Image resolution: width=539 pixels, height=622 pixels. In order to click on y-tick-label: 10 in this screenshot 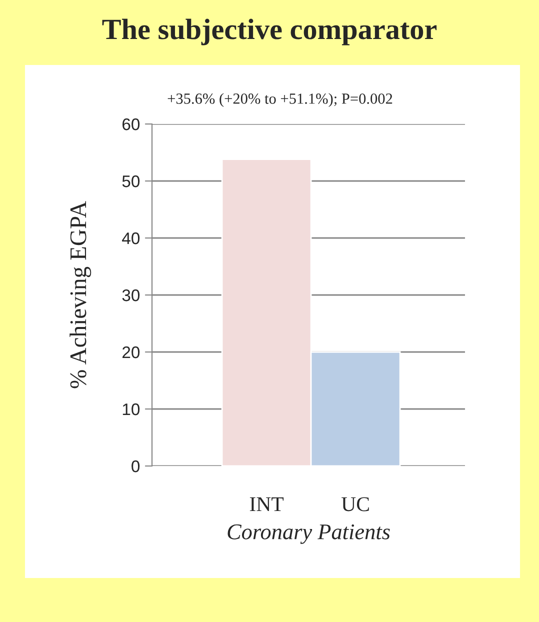, I will do `click(131, 409)`.